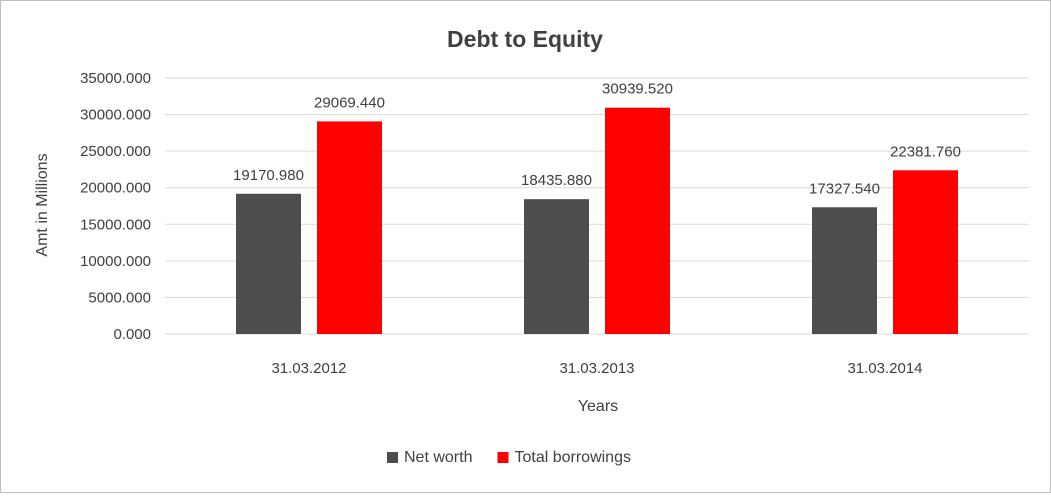  What do you see at coordinates (115, 78) in the screenshot?
I see `y-tick-label: 35000.000` at bounding box center [115, 78].